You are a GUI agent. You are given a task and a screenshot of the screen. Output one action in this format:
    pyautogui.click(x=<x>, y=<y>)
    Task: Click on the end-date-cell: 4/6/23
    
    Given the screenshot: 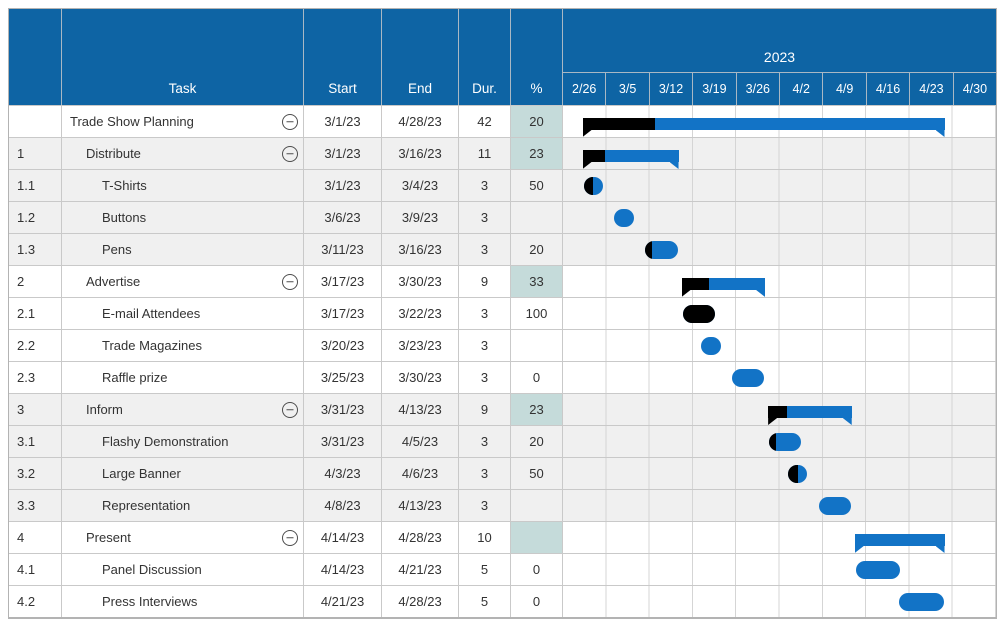 What is the action you would take?
    pyautogui.click(x=419, y=473)
    